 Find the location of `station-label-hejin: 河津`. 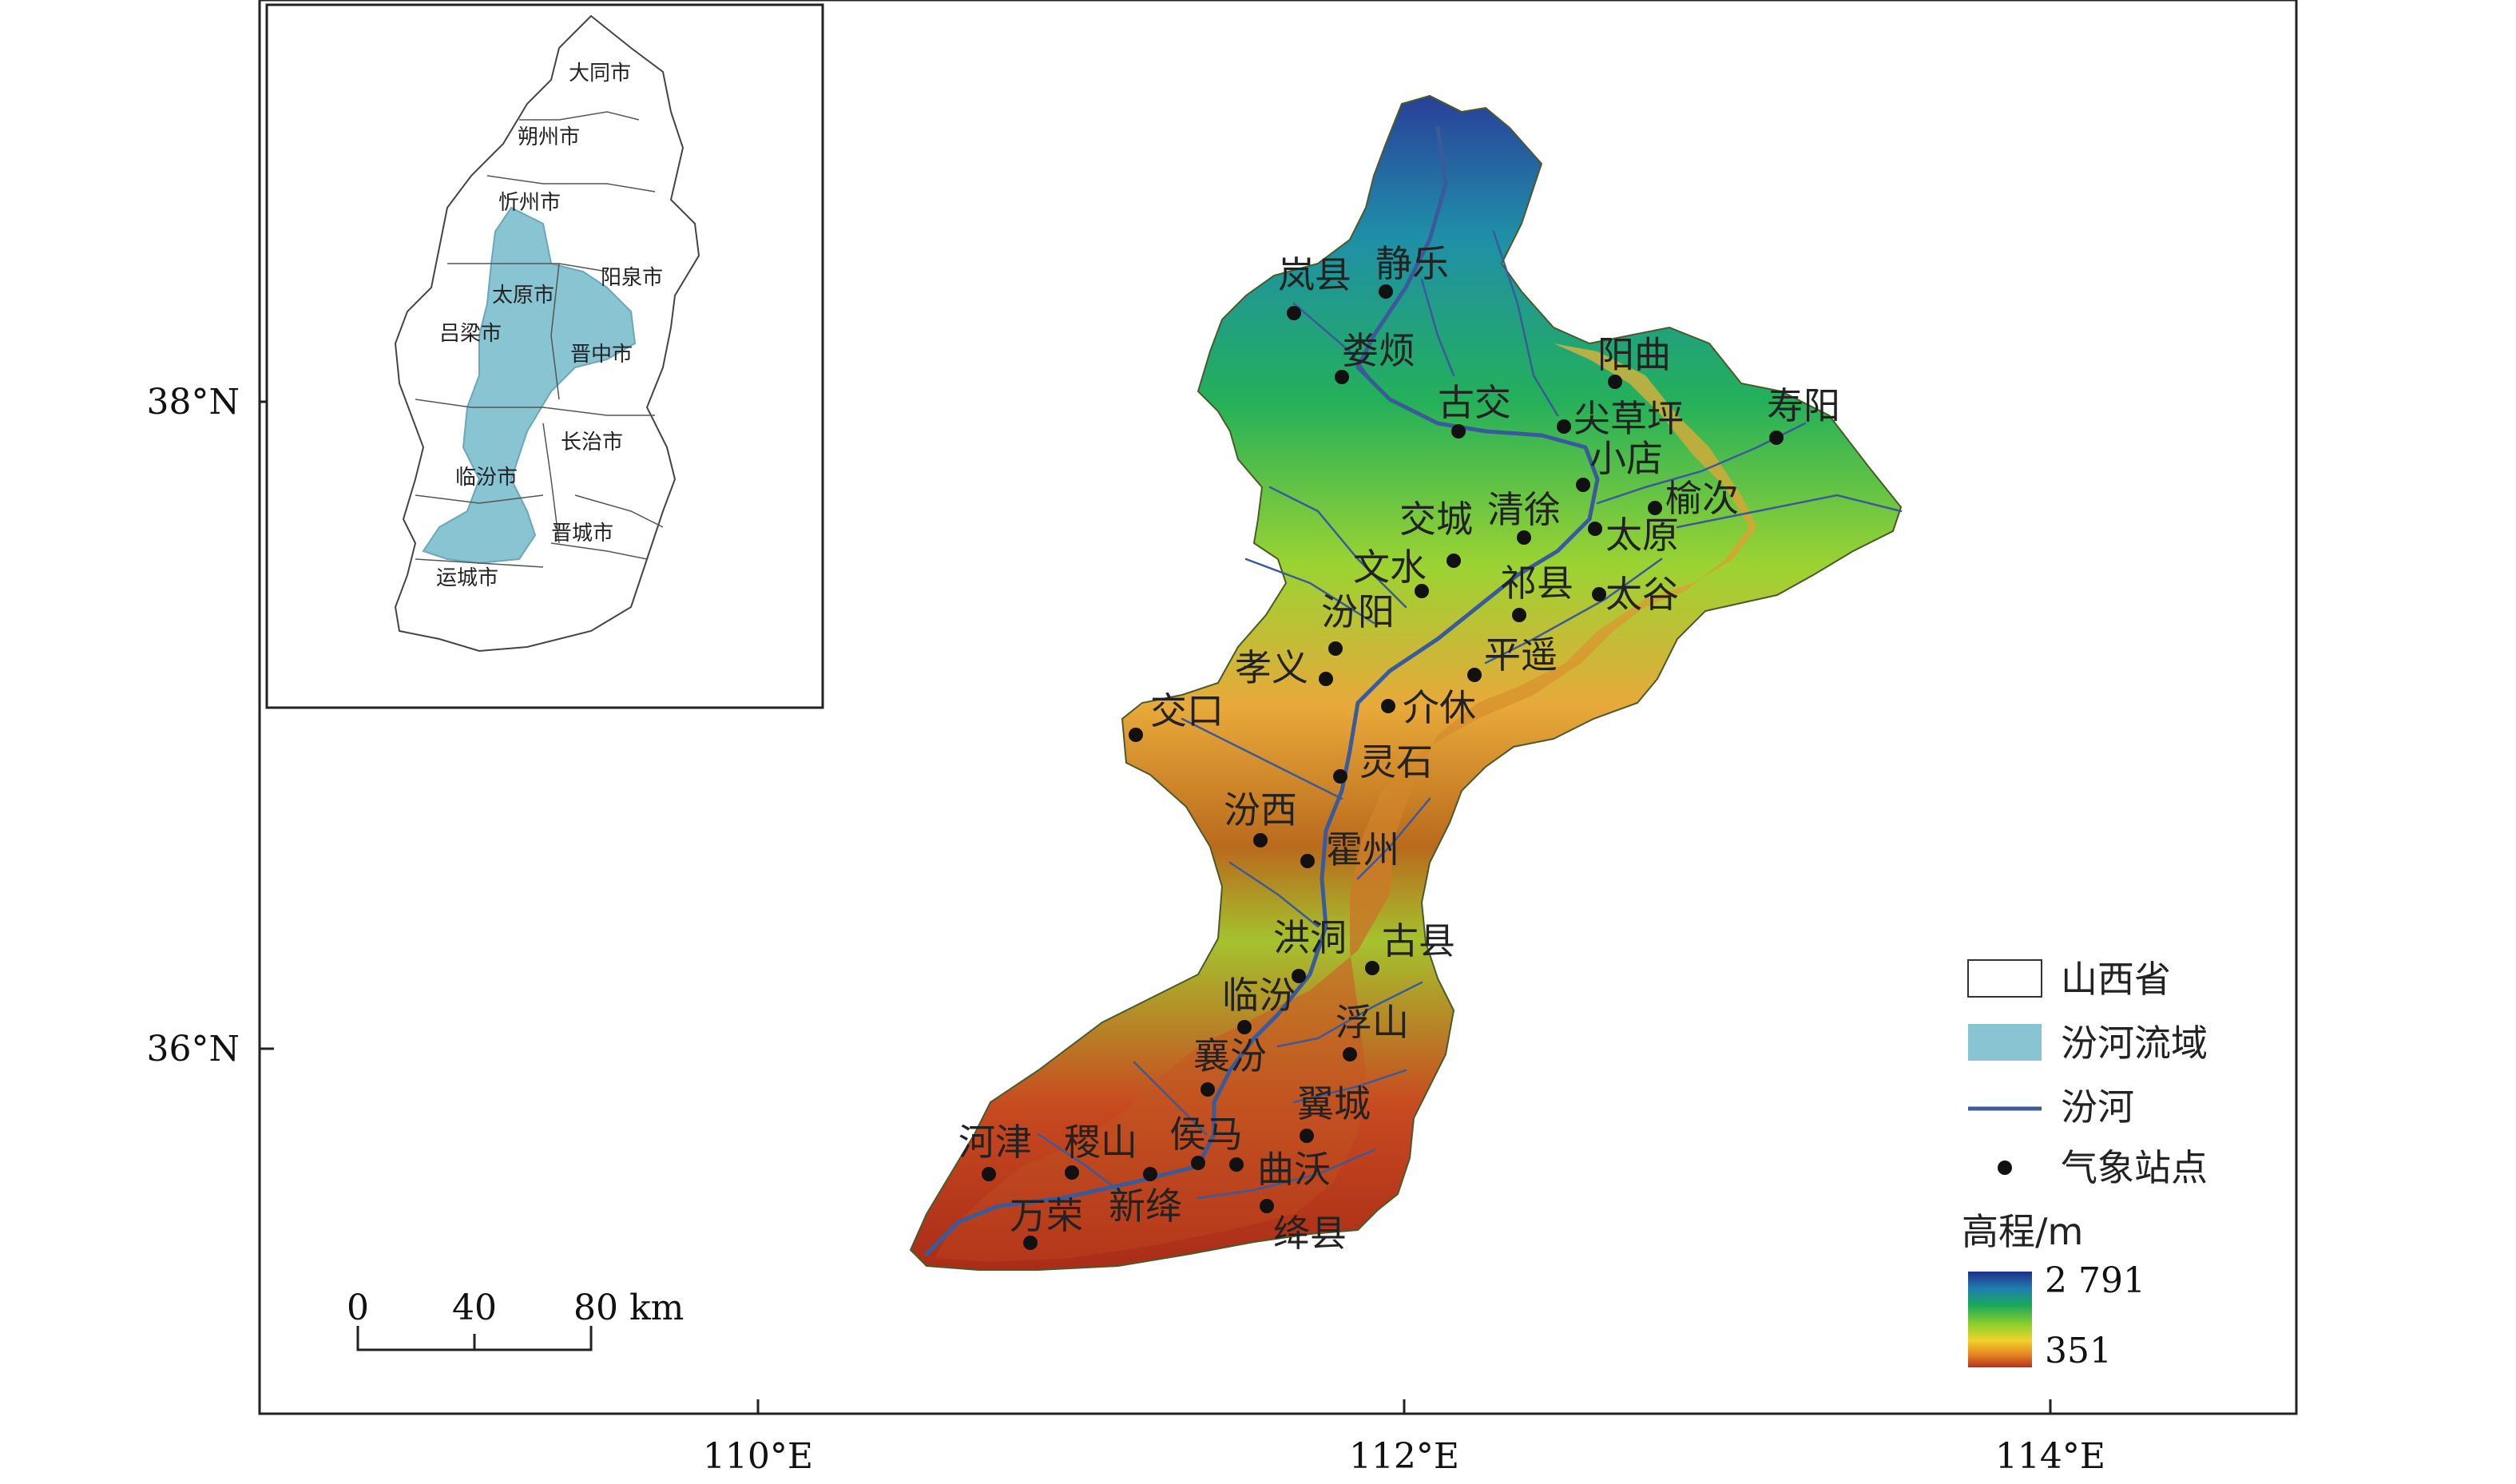

station-label-hejin: 河津 is located at coordinates (995, 1142).